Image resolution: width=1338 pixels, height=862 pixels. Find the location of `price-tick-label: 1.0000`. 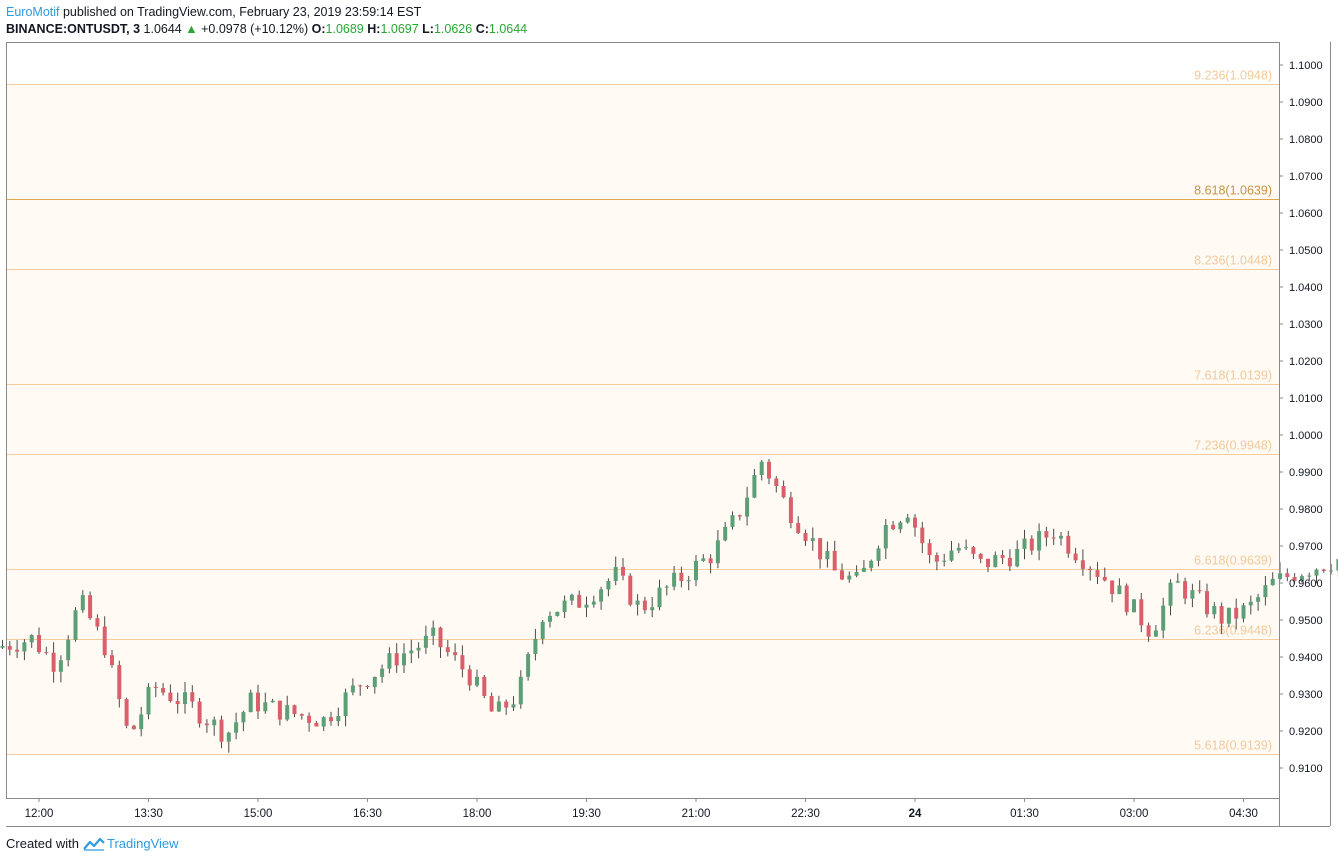

price-tick-label: 1.0000 is located at coordinates (1306, 436).